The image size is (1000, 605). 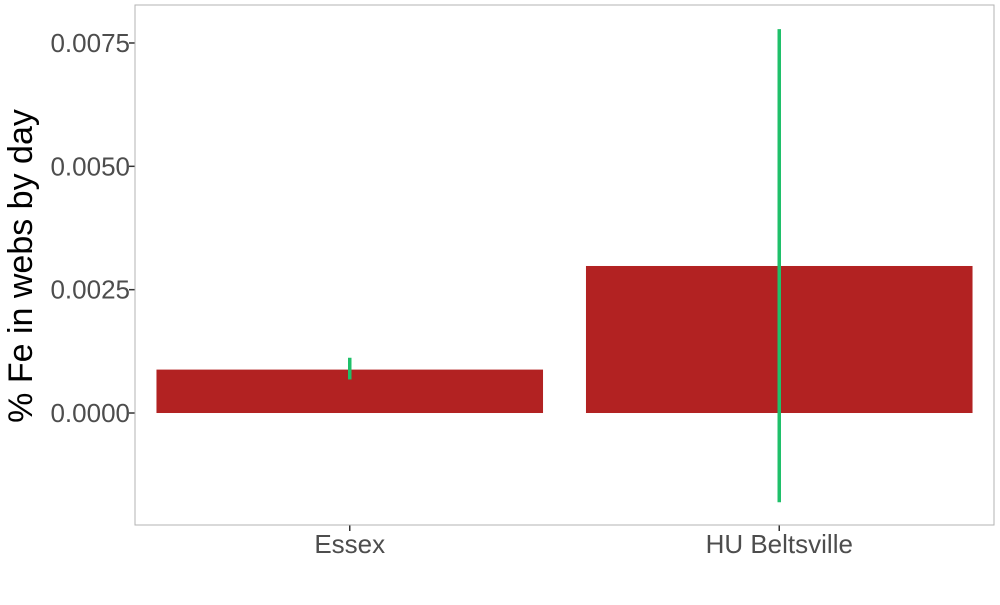 What do you see at coordinates (21, 266) in the screenshot?
I see `y-axis-title: % Fe in webs by day` at bounding box center [21, 266].